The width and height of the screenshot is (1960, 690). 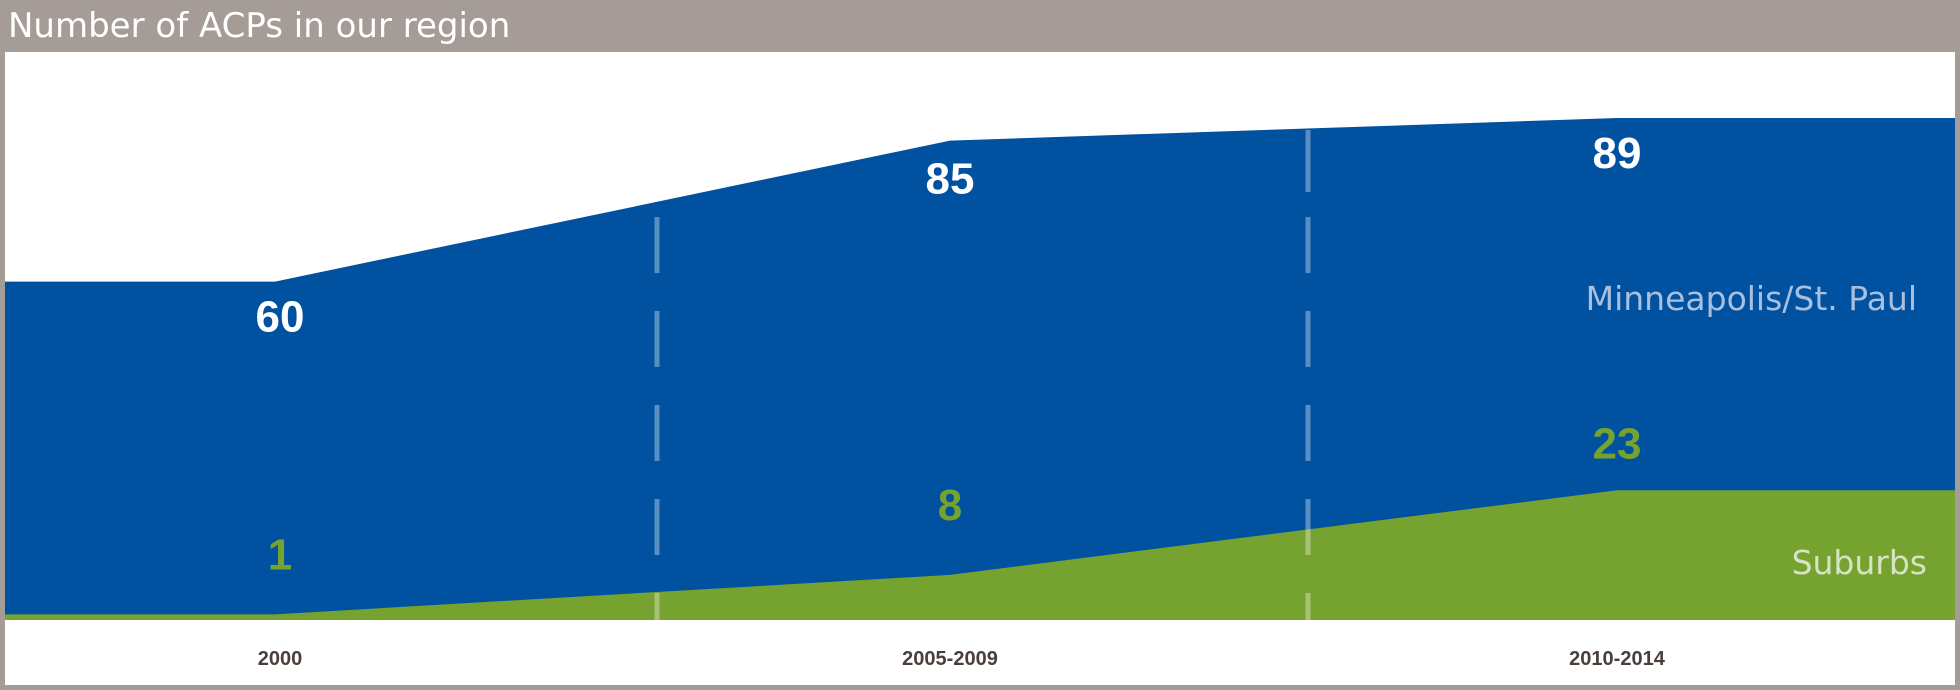 What do you see at coordinates (1617, 443) in the screenshot?
I see `value-label-suburbs-3: 23` at bounding box center [1617, 443].